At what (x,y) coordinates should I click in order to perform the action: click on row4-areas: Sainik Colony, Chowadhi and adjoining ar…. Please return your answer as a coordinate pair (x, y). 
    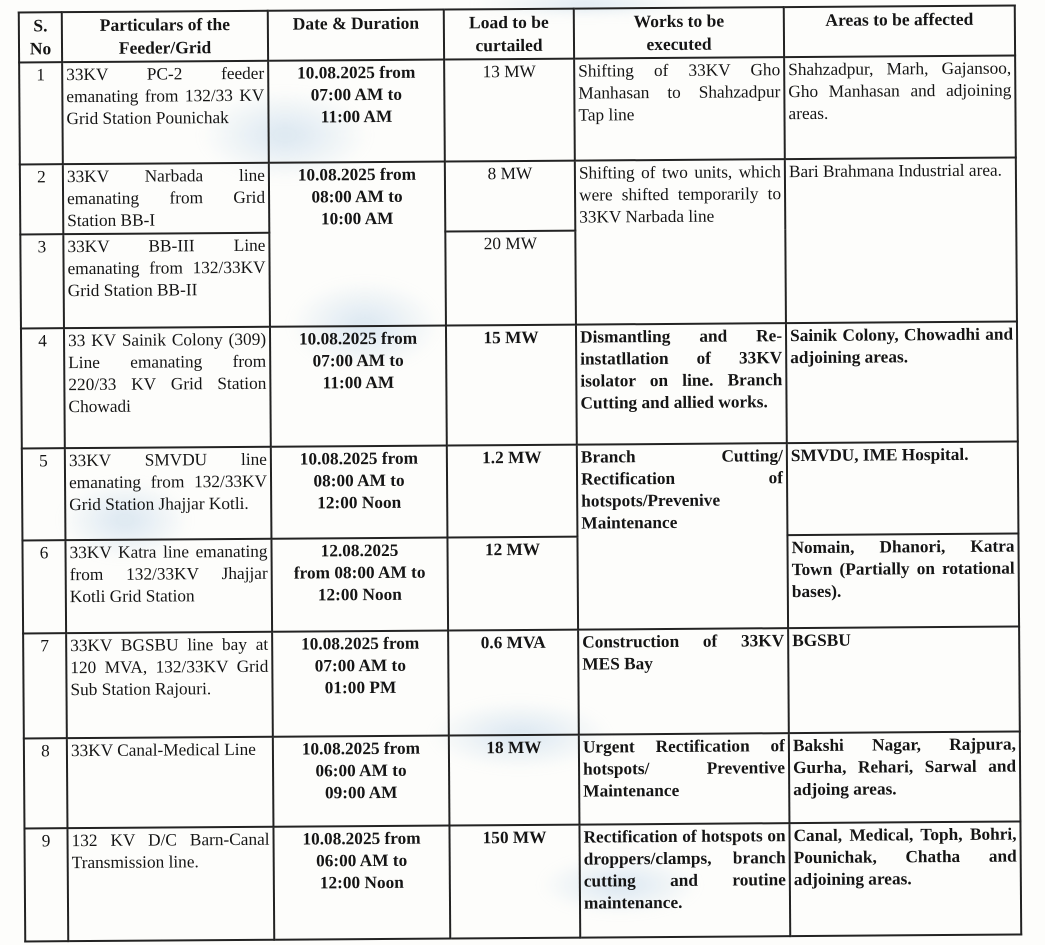
    Looking at the image, I should click on (901, 382).